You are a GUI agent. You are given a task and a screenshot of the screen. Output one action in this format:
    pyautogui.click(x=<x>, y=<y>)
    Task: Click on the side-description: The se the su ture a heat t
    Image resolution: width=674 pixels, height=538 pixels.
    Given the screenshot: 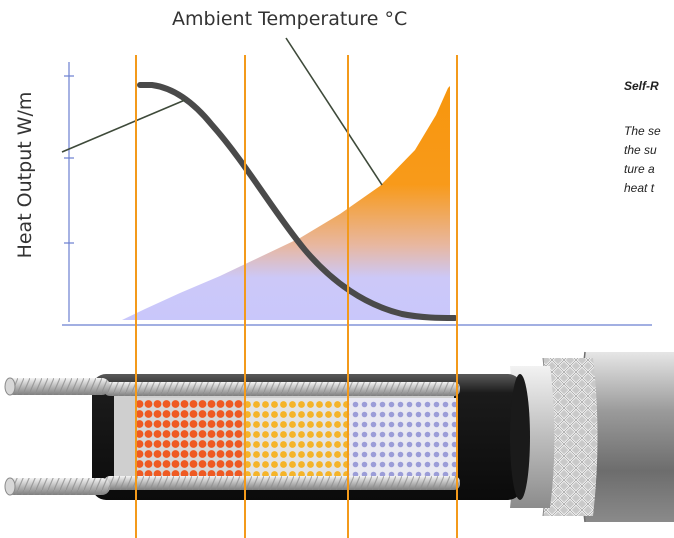 What is the action you would take?
    pyautogui.click(x=649, y=160)
    